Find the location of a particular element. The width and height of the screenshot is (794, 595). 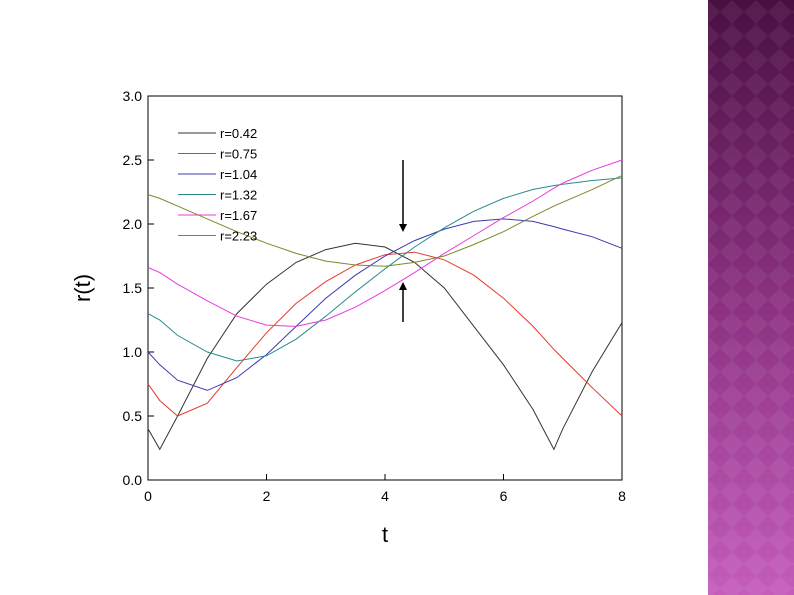

y-tick-label: 3.0 is located at coordinates (133, 96).